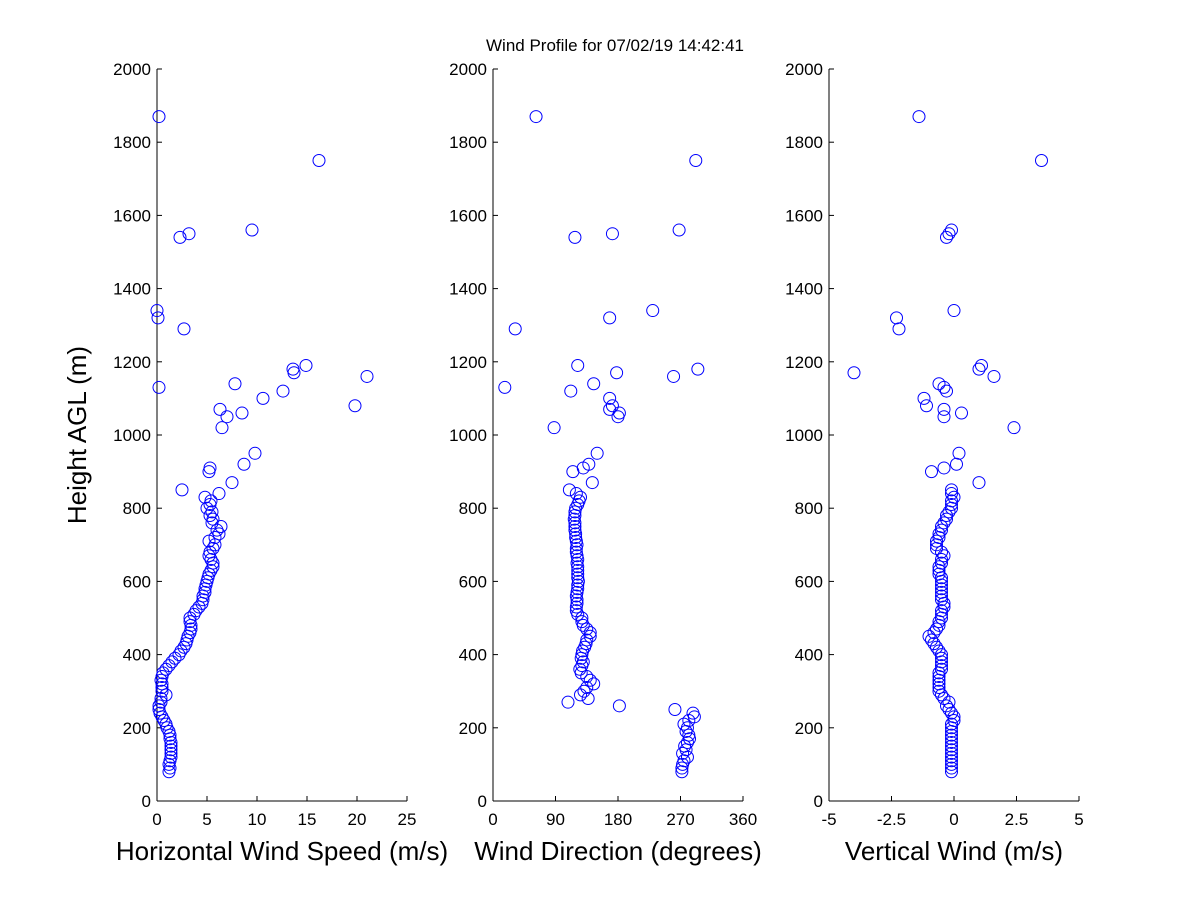 The width and height of the screenshot is (1200, 900). What do you see at coordinates (618, 819) in the screenshot?
I see `x-tick-label: 180` at bounding box center [618, 819].